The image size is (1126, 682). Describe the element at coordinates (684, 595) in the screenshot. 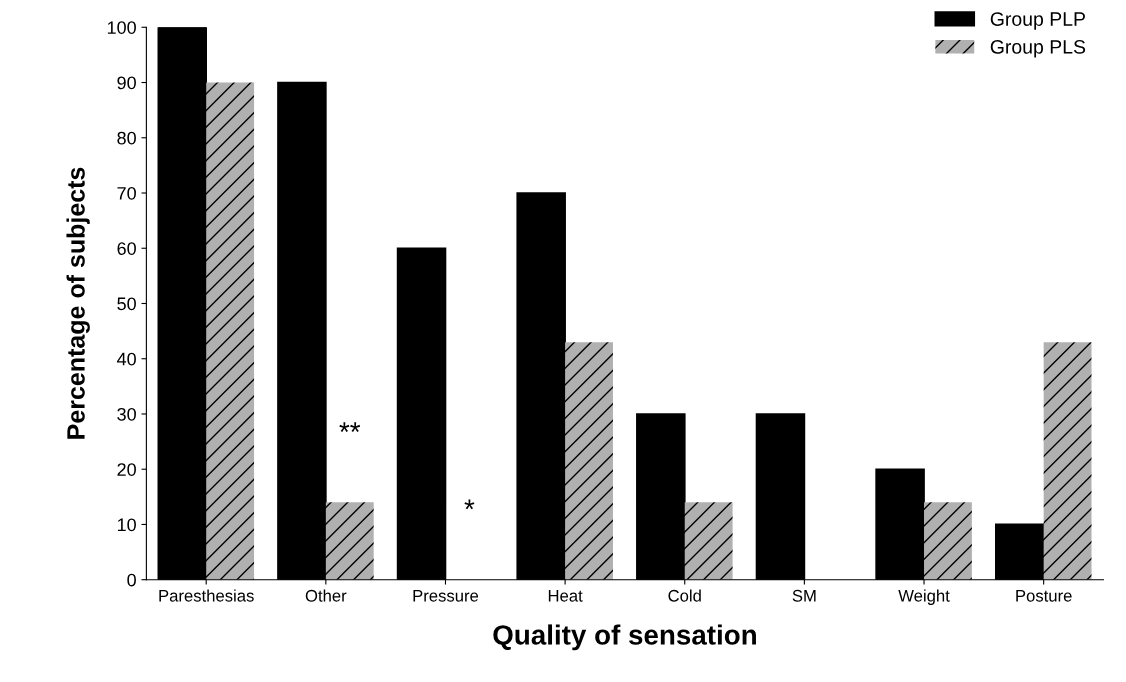

I see `x-tick-label: Cold` at that location.